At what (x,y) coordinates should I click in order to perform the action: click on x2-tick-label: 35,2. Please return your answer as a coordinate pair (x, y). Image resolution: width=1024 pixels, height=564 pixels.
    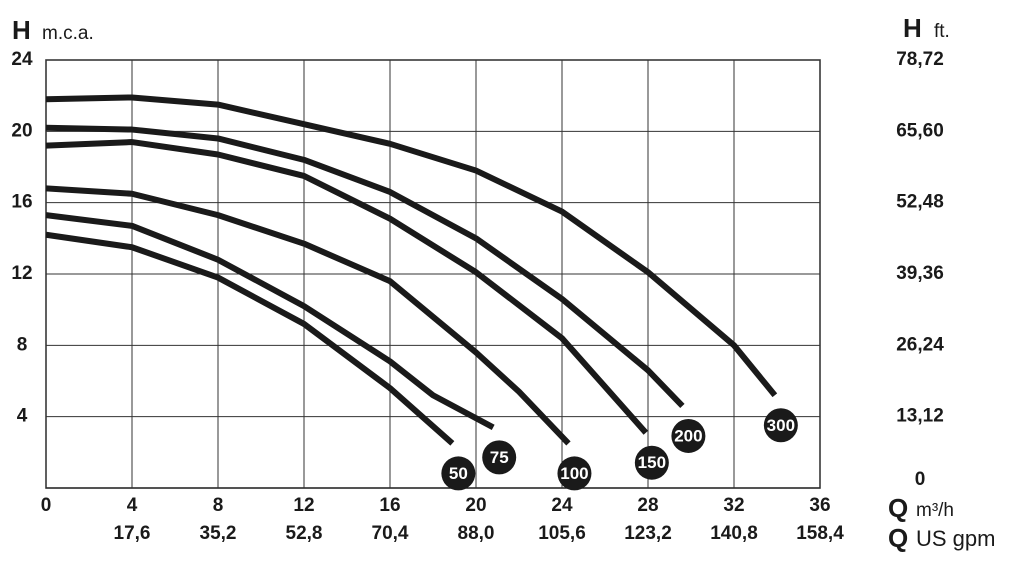
    Looking at the image, I should click on (218, 533).